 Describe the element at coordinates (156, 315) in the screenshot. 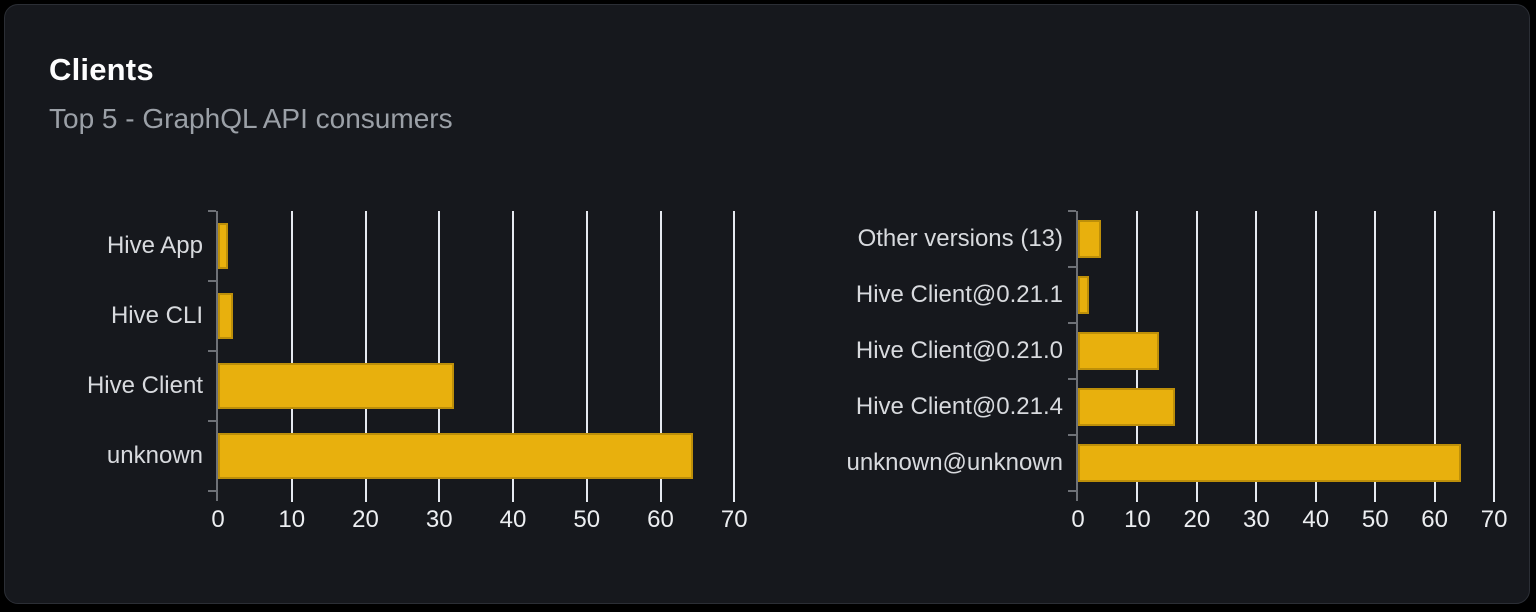

I see `y-category-label: Hive CLI` at that location.